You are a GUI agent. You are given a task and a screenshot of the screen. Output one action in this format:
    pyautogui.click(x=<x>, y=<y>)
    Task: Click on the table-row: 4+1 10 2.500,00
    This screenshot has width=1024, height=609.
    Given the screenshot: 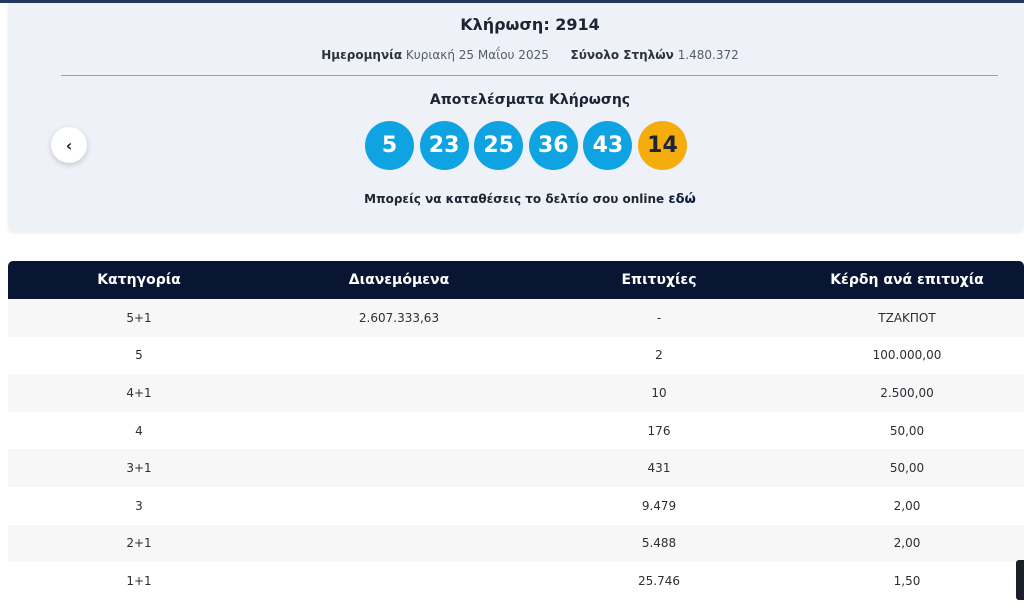 What is the action you would take?
    pyautogui.click(x=516, y=393)
    